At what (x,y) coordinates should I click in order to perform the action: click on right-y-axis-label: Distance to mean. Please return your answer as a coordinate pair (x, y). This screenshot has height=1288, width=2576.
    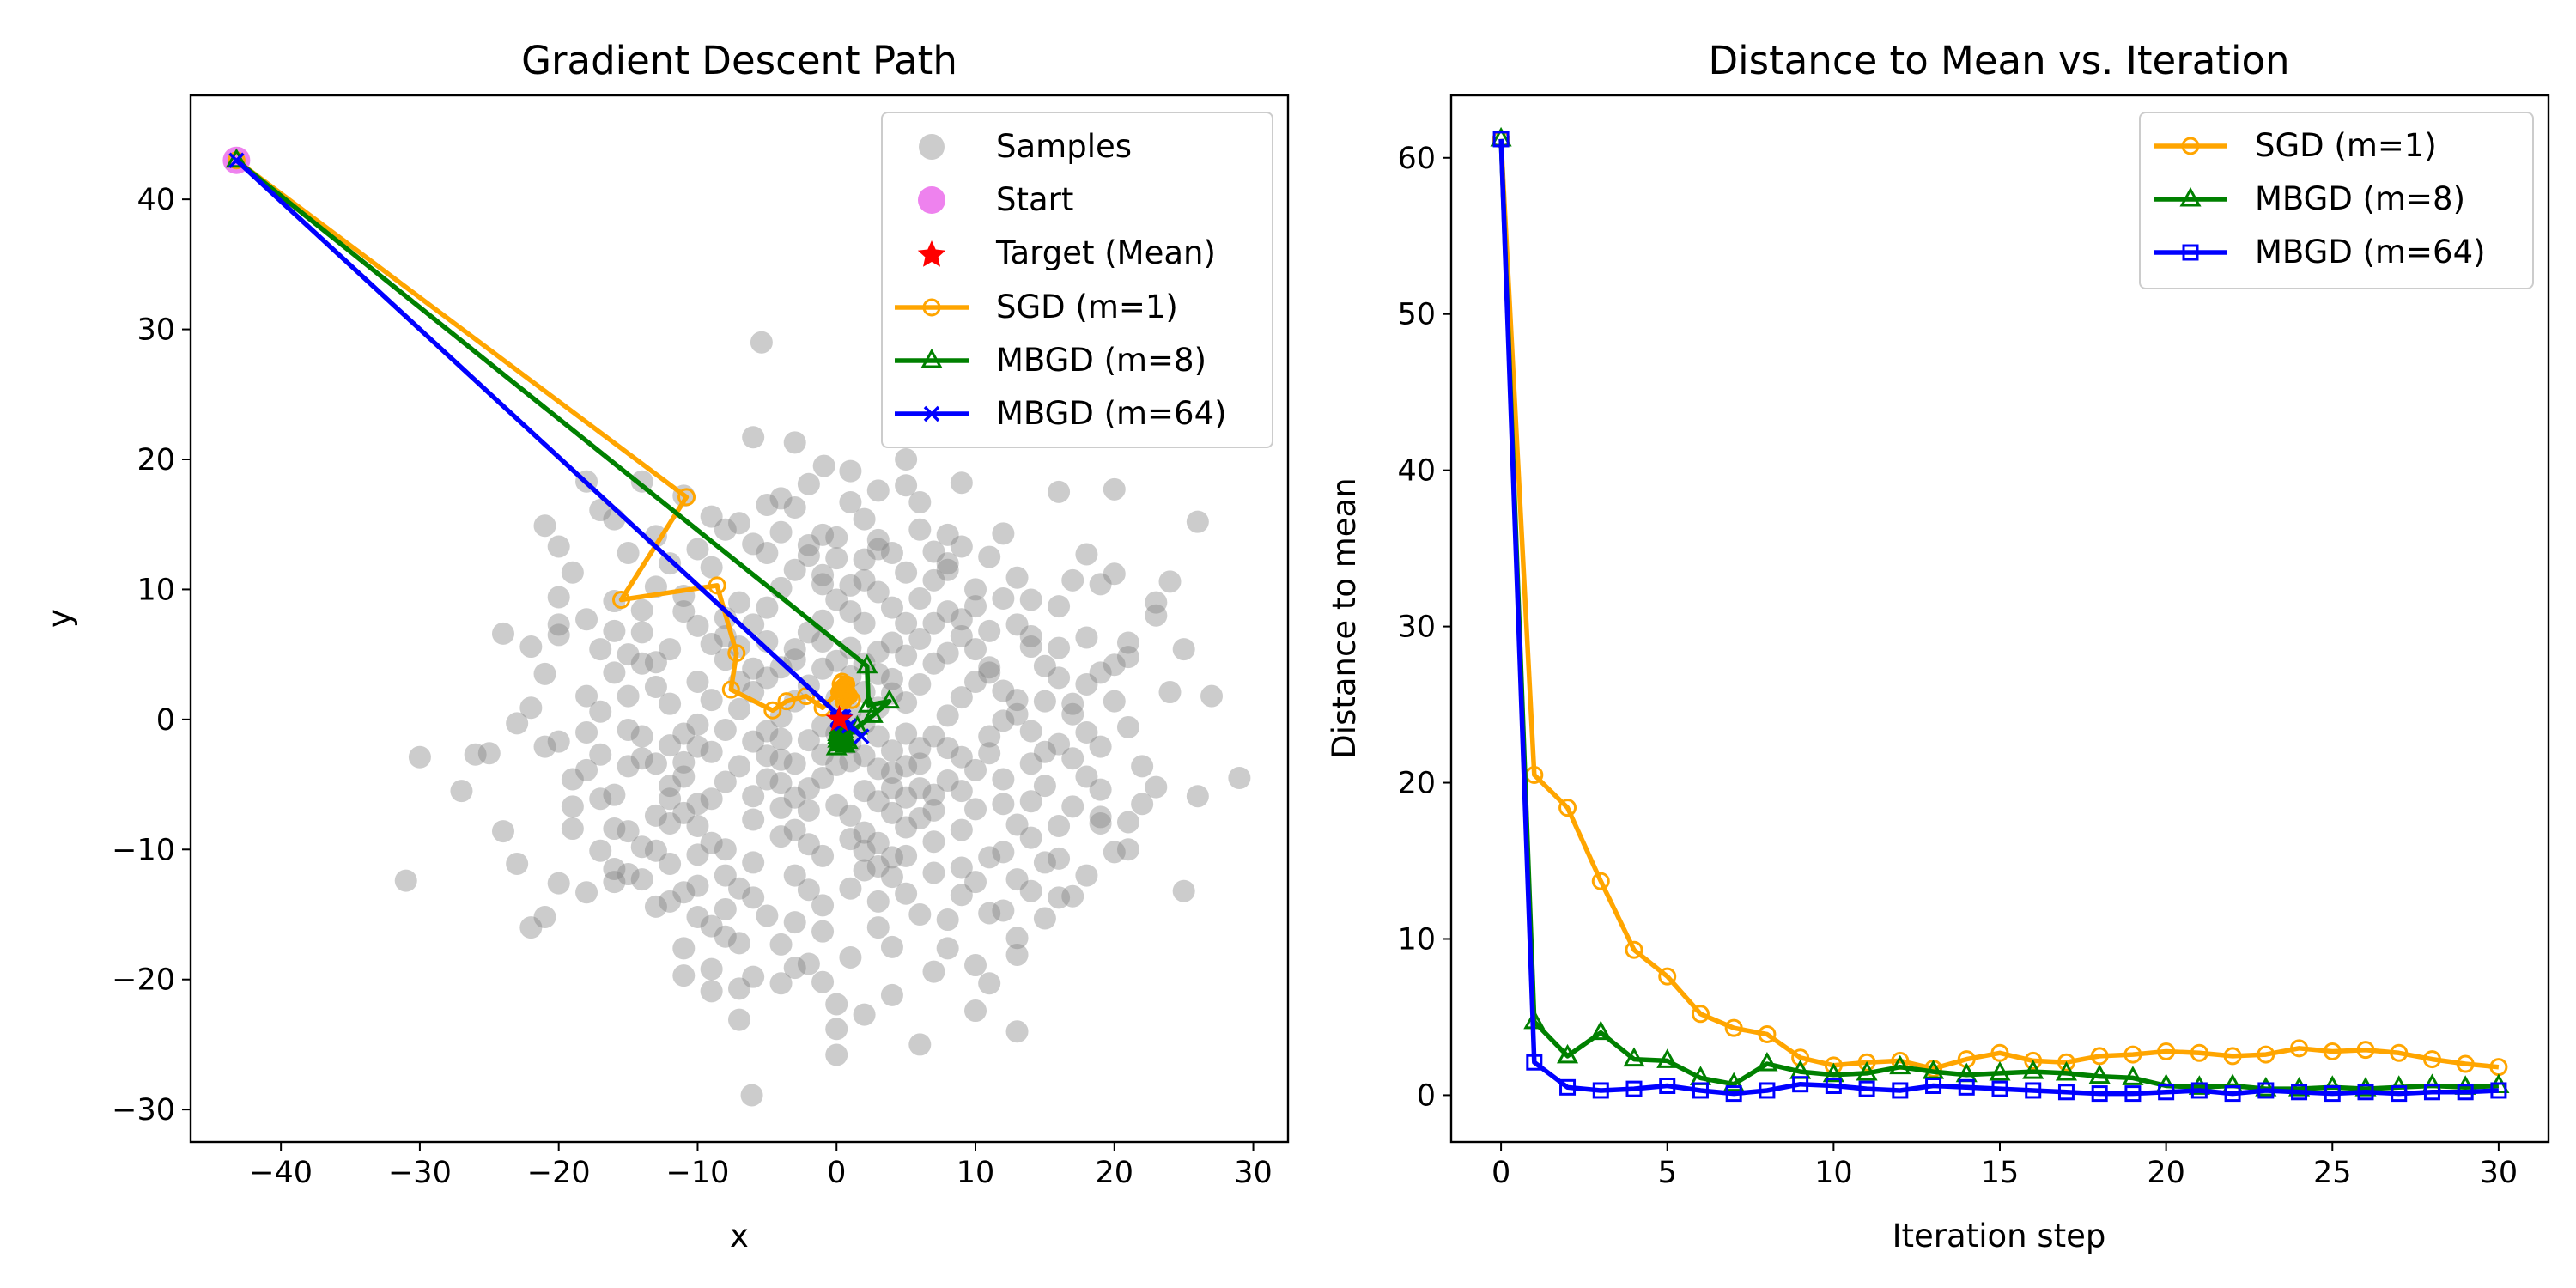
    Looking at the image, I should click on (1345, 618).